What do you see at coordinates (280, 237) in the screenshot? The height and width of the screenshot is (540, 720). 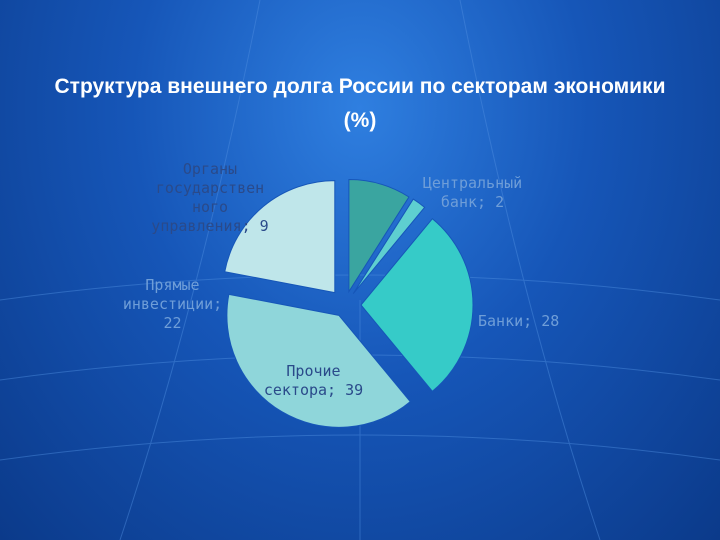 I see `slice-direct-investment` at bounding box center [280, 237].